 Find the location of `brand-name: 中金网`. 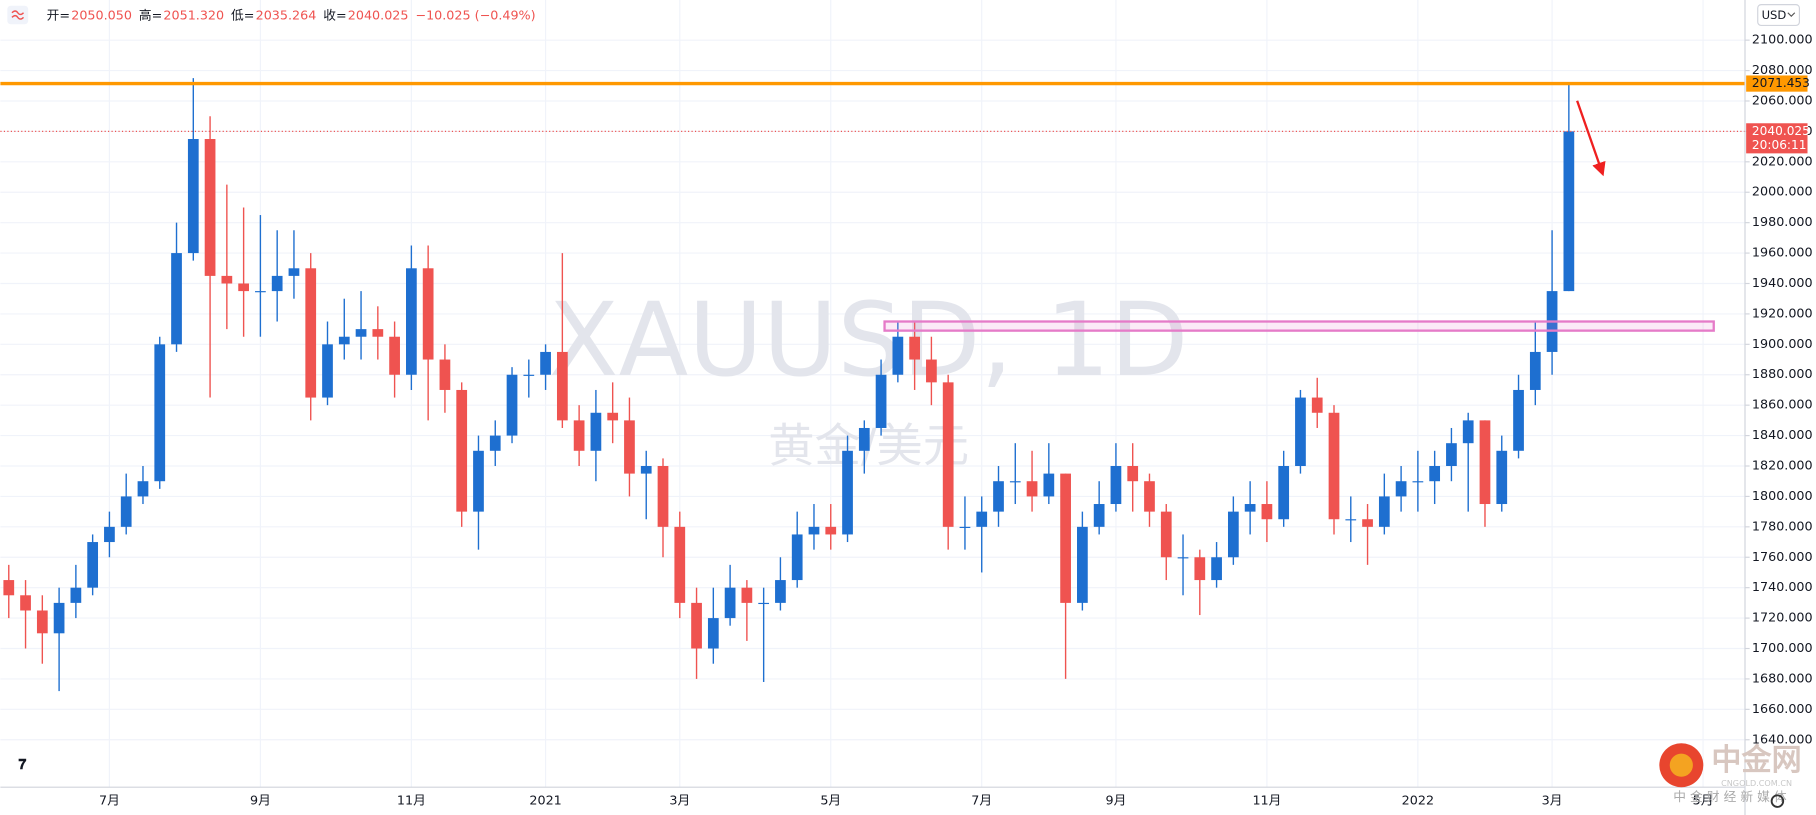

brand-name: 中金网 is located at coordinates (1756, 760).